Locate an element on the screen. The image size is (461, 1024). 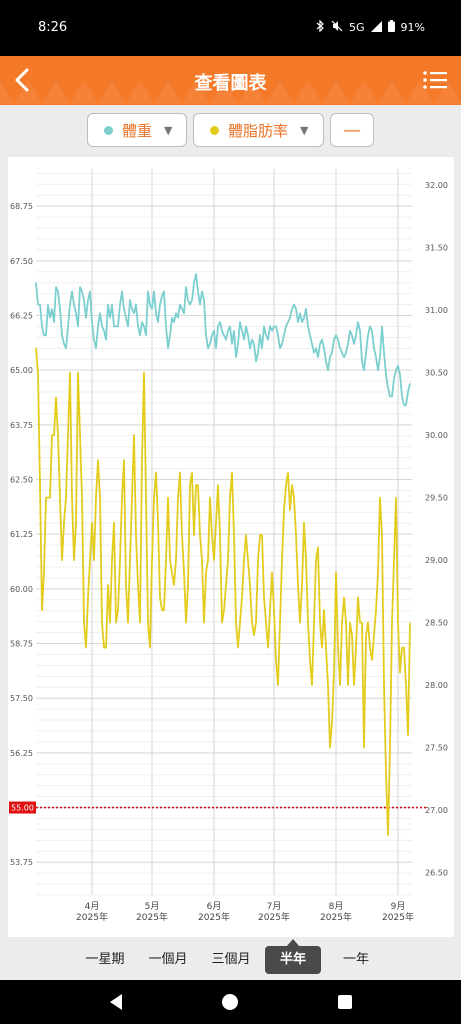
left-axis-tick-label: 65.00 is located at coordinates (21, 370).